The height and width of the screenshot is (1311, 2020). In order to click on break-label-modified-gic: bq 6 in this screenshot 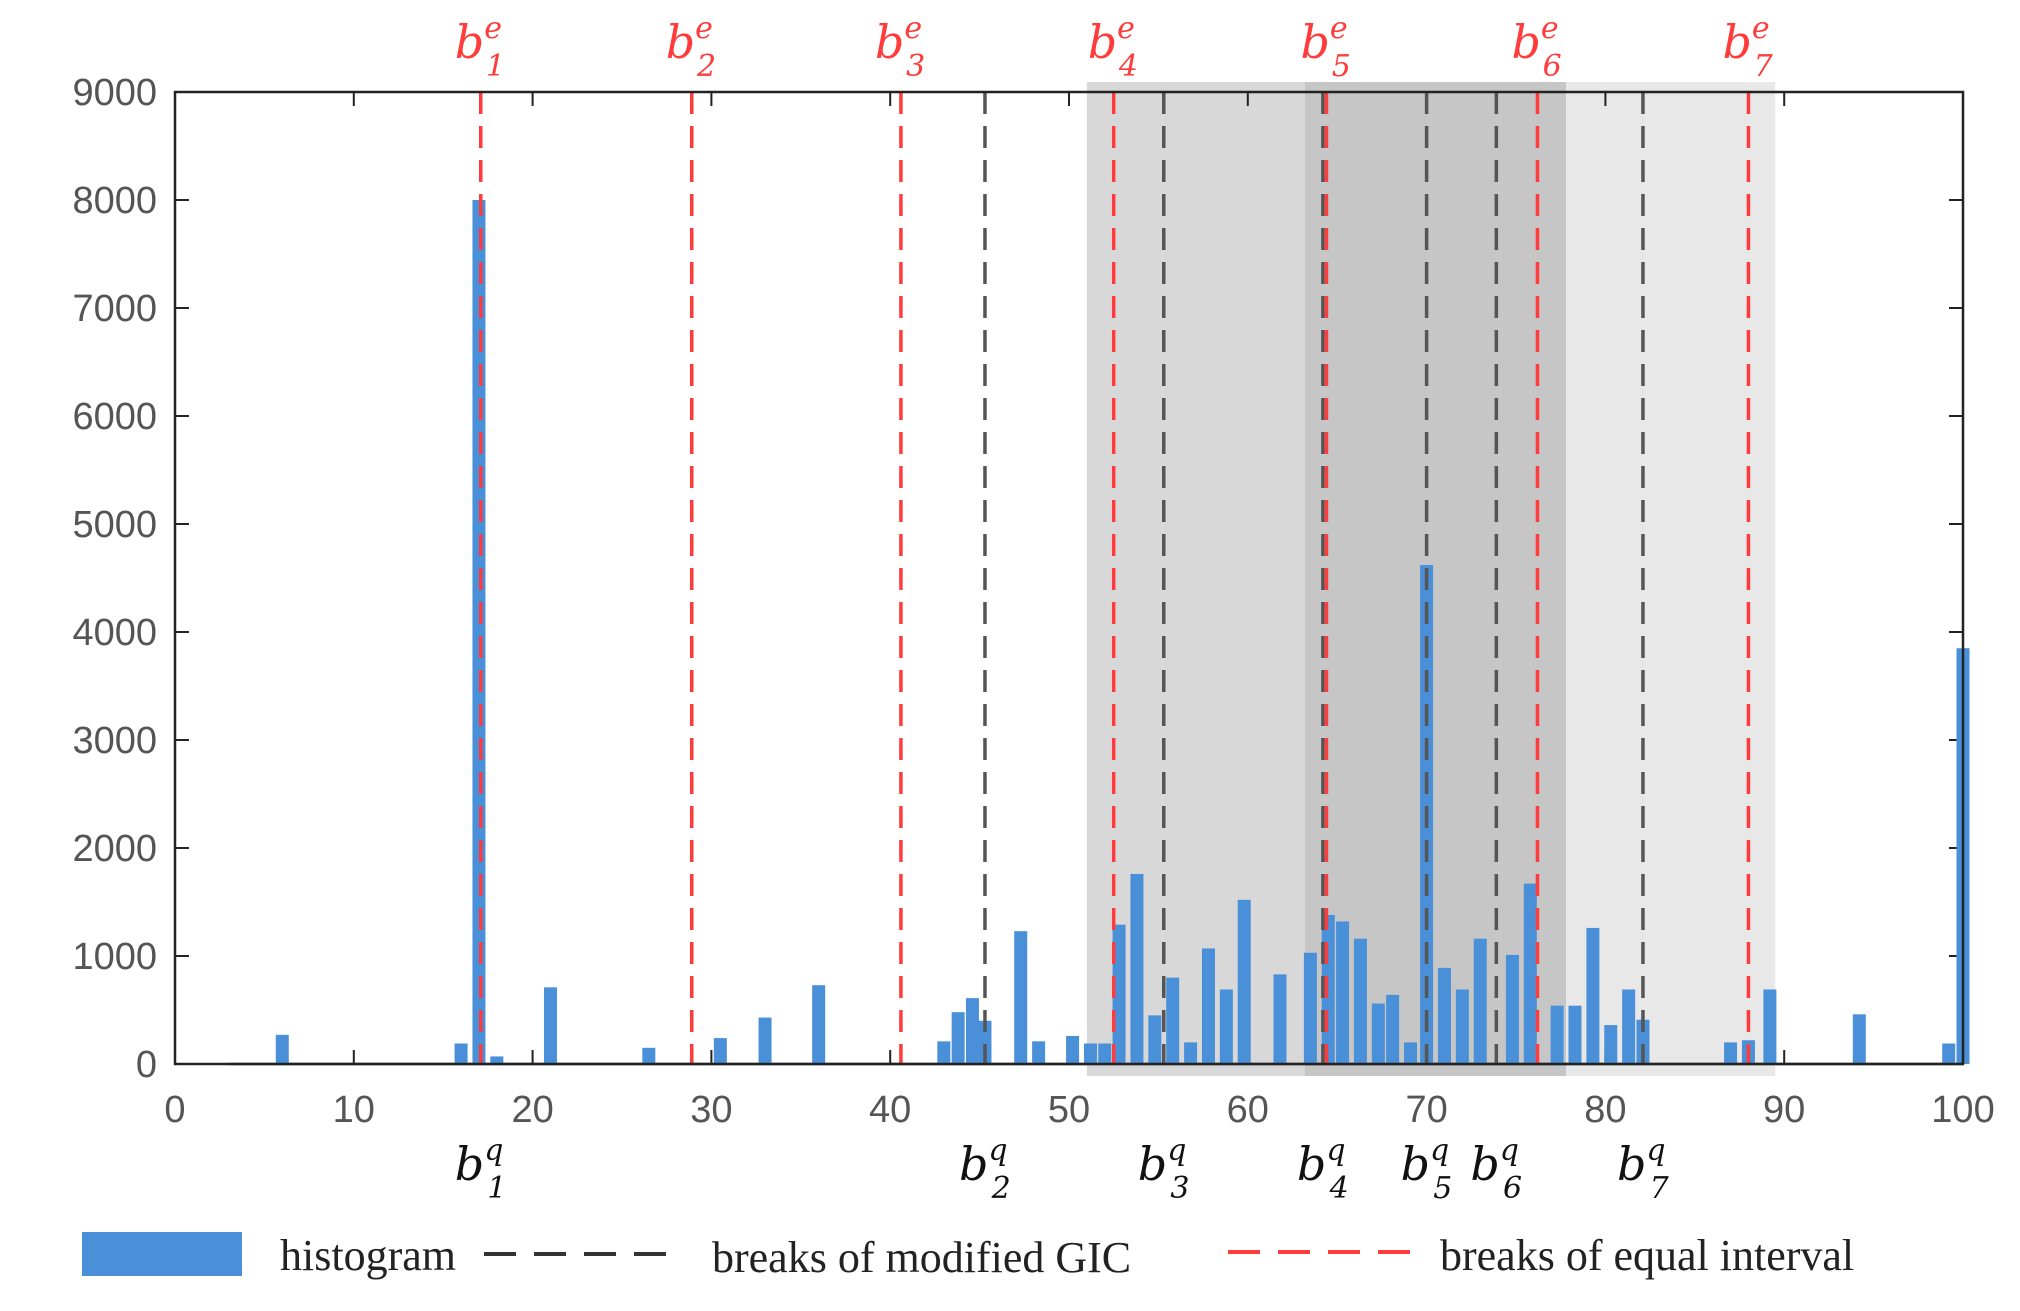, I will do `click(1496, 1169)`.